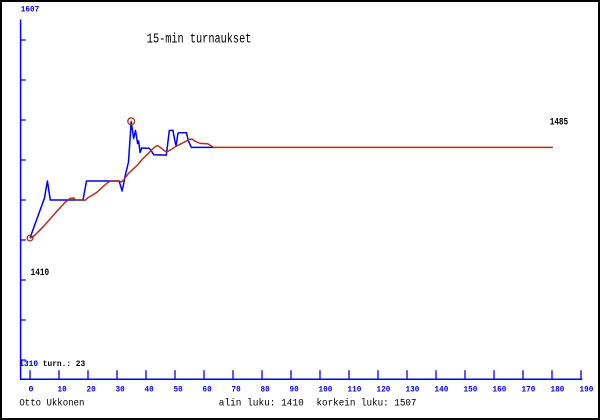 The width and height of the screenshot is (600, 420). What do you see at coordinates (261, 404) in the screenshot?
I see `svg-text: alin luku: 1410` at bounding box center [261, 404].